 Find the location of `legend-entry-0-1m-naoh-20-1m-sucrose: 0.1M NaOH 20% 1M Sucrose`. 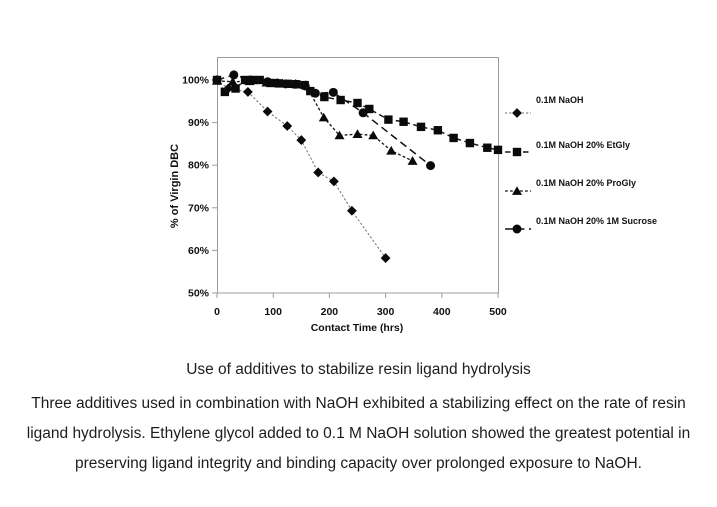

legend-entry-0-1m-naoh-20-1m-sucrose: 0.1M NaOH 20% 1M Sucrose is located at coordinates (581, 225).